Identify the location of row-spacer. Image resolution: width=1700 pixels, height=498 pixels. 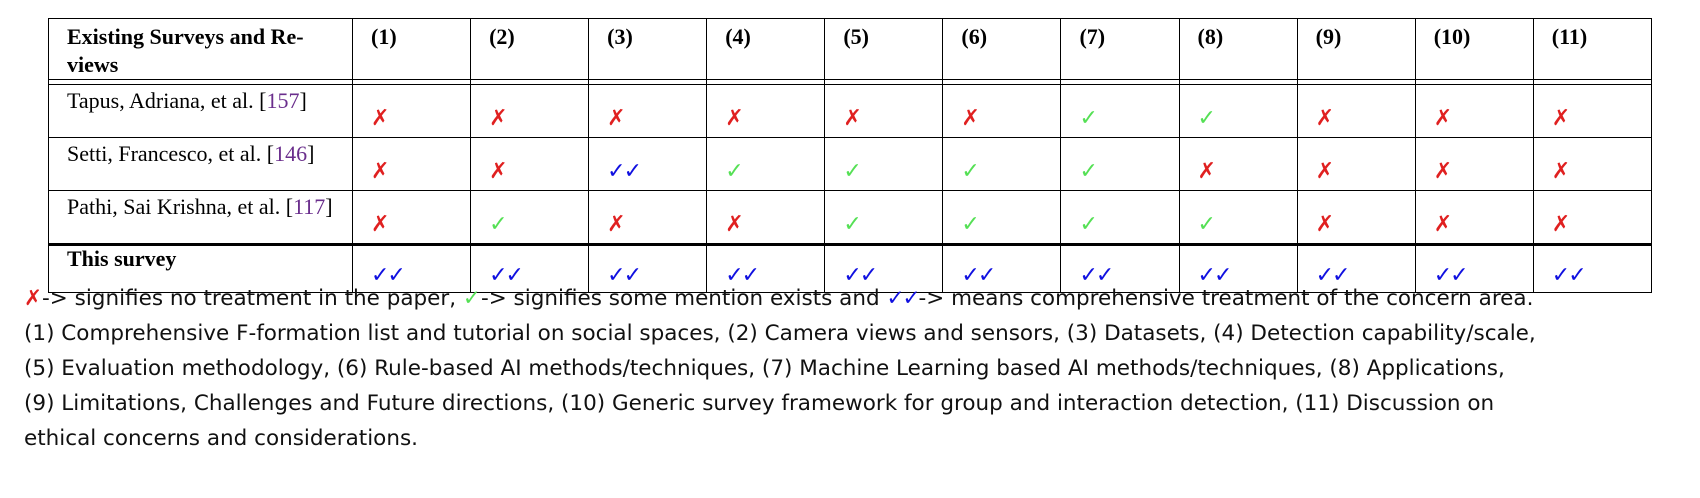
(850, 82).